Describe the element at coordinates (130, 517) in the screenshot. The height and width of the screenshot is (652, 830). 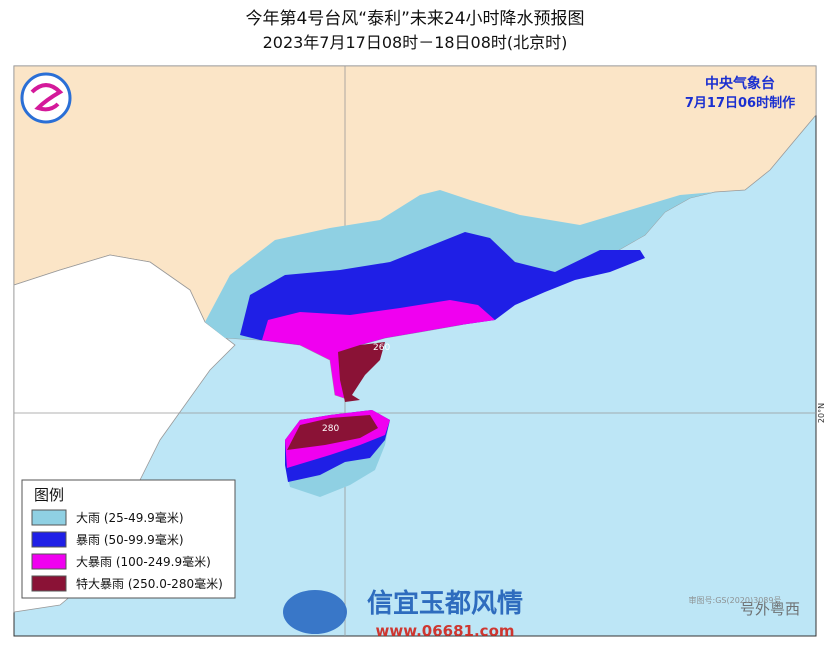
I see `legend-label: 大雨 (25-49.9毫米)` at that location.